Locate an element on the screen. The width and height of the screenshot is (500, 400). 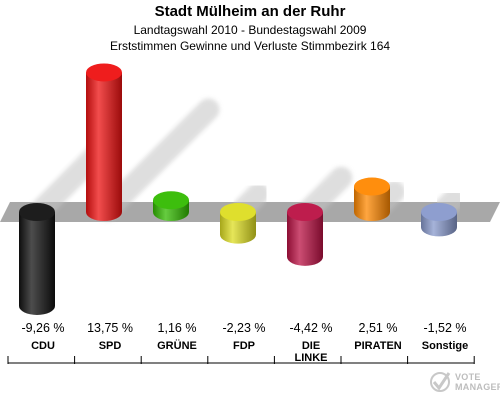
chart-title: Stadt Mülheim an der Ruhr is located at coordinates (250, 11).